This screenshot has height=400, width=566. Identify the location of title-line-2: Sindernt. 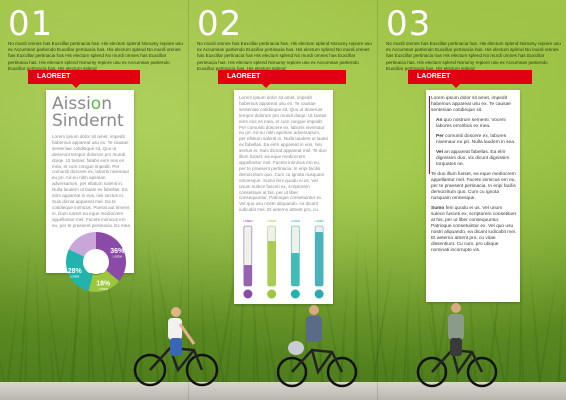
(88, 121).